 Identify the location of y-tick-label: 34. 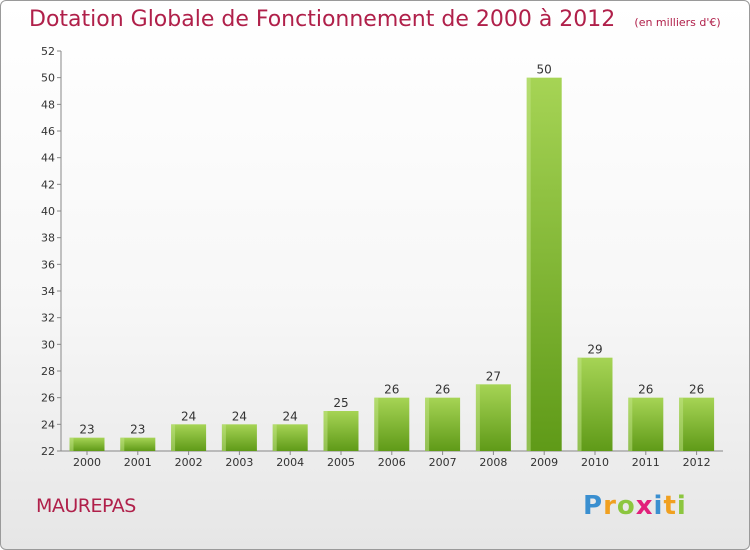
(48, 291).